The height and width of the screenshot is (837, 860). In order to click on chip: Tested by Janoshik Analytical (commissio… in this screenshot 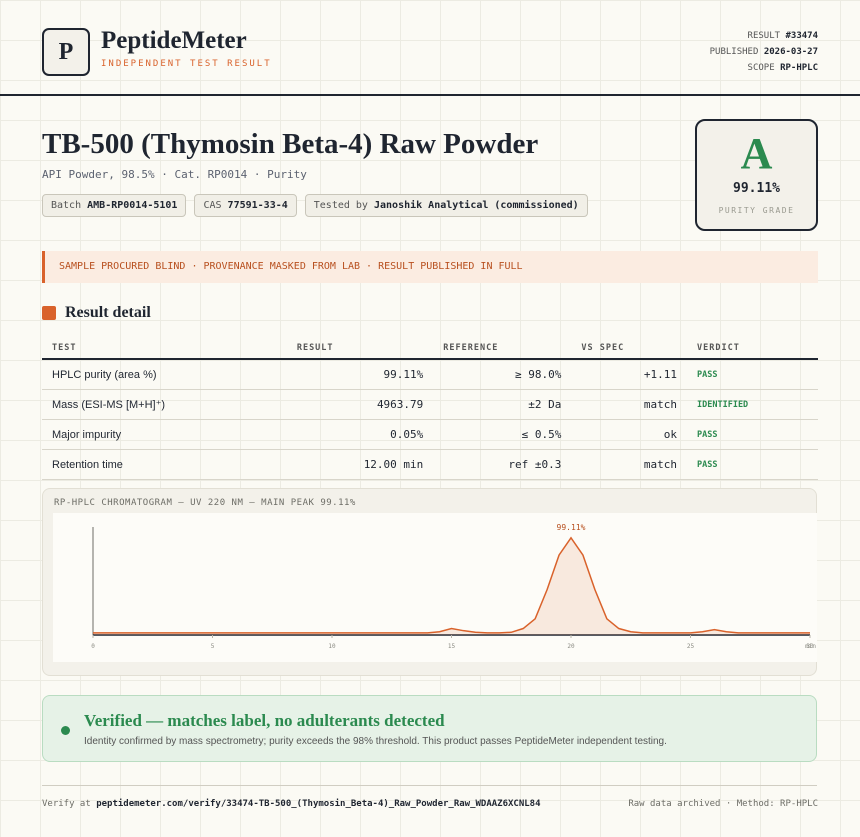, I will do `click(446, 205)`.